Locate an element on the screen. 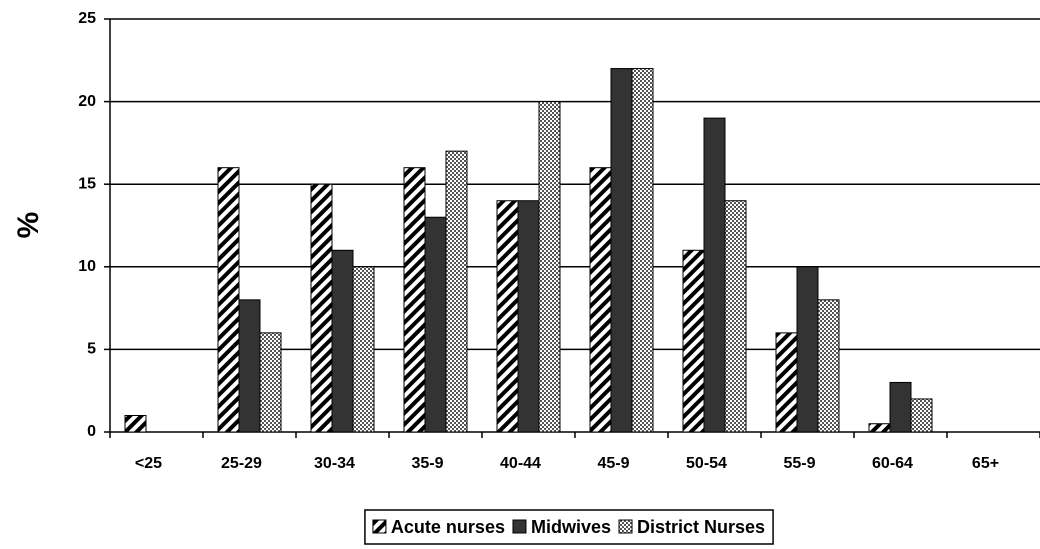 This screenshot has height=549, width=1040. legend-box is located at coordinates (569, 527).